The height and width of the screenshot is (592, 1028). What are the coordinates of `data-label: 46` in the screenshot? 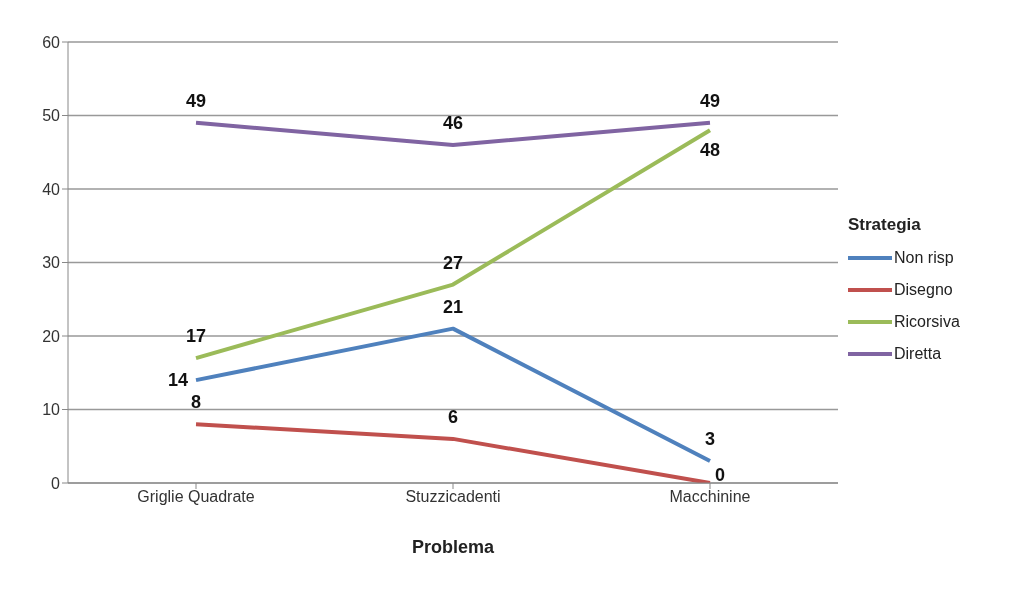 It's located at (453, 122).